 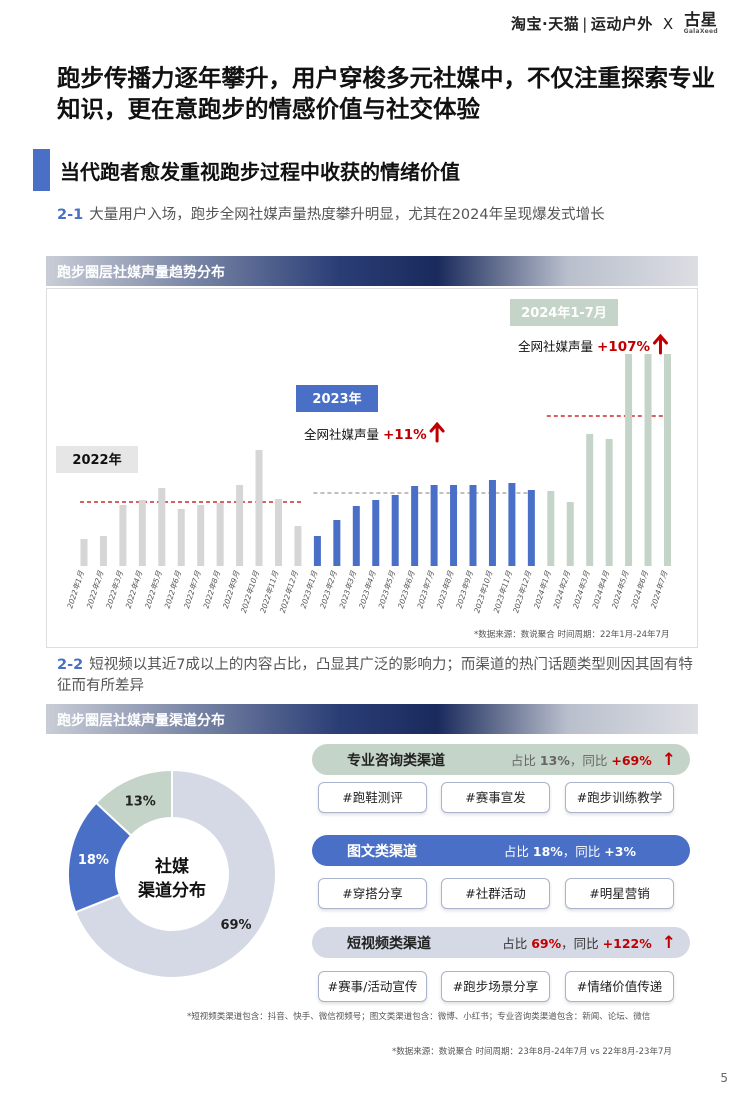 What do you see at coordinates (590, 500) in the screenshot?
I see `bar-2024年3月` at bounding box center [590, 500].